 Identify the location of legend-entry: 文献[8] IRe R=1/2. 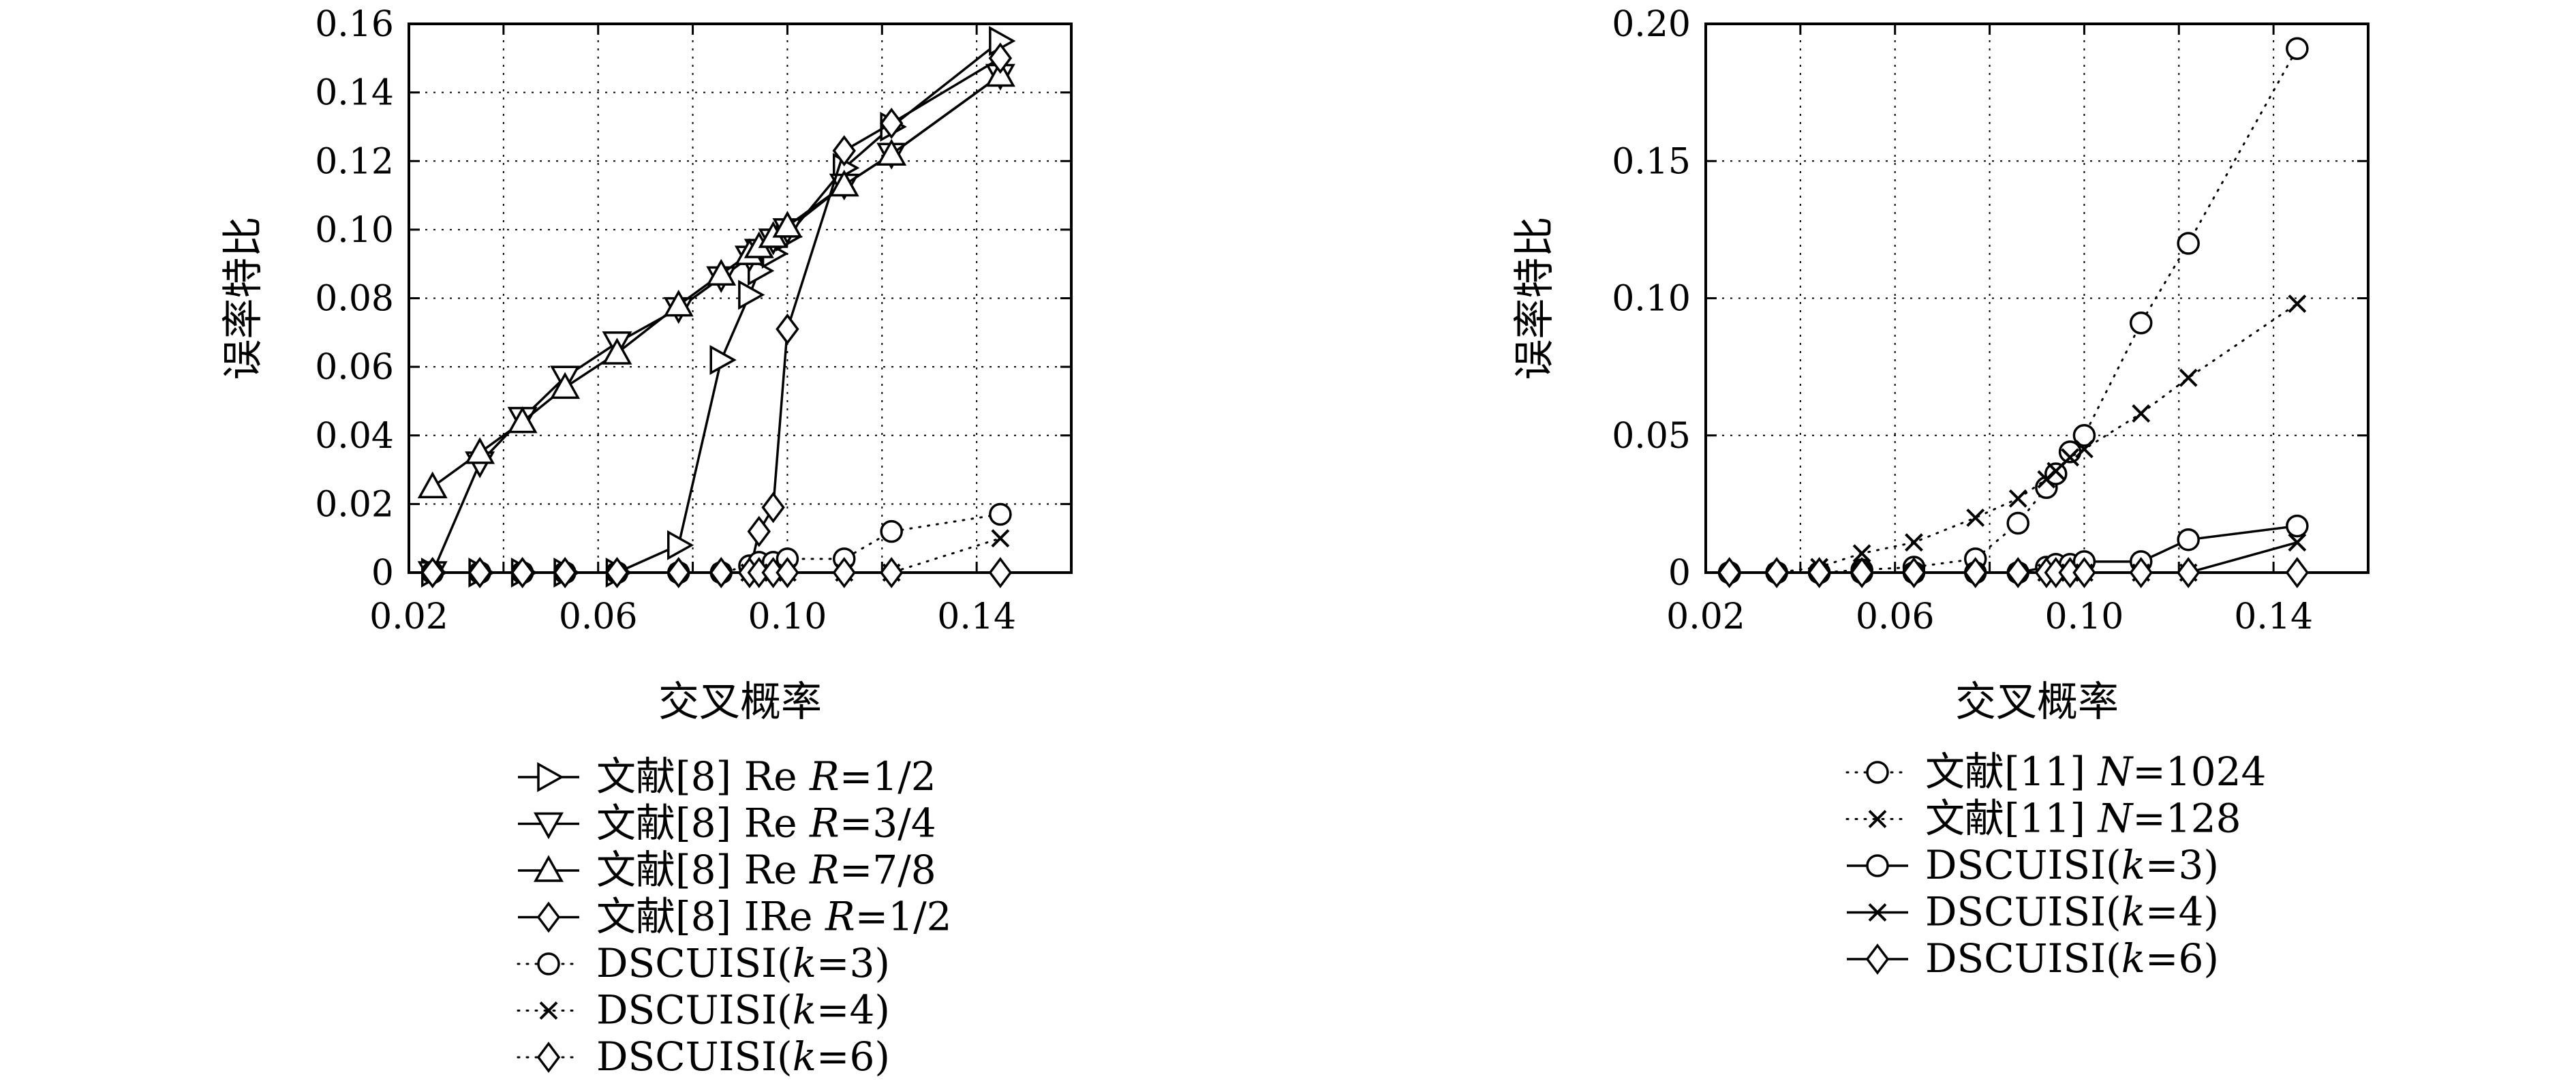
(735, 917).